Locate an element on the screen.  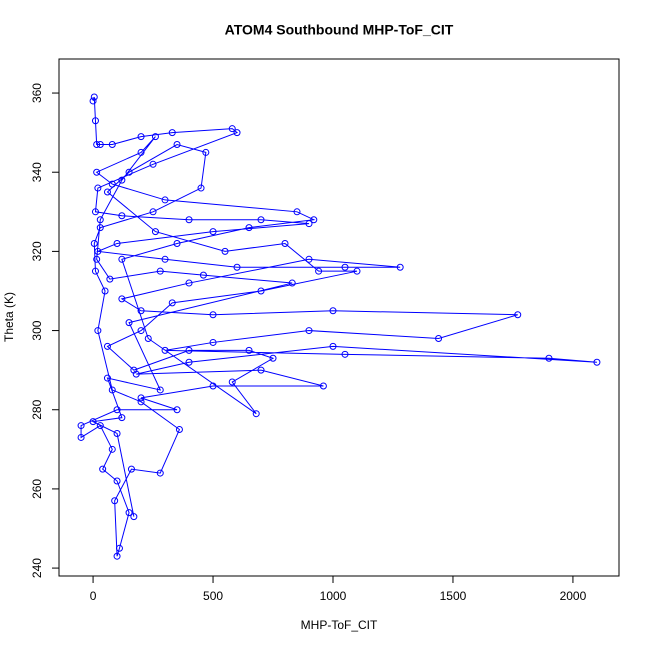
x-tick-label: 1000 is located at coordinates (333, 596).